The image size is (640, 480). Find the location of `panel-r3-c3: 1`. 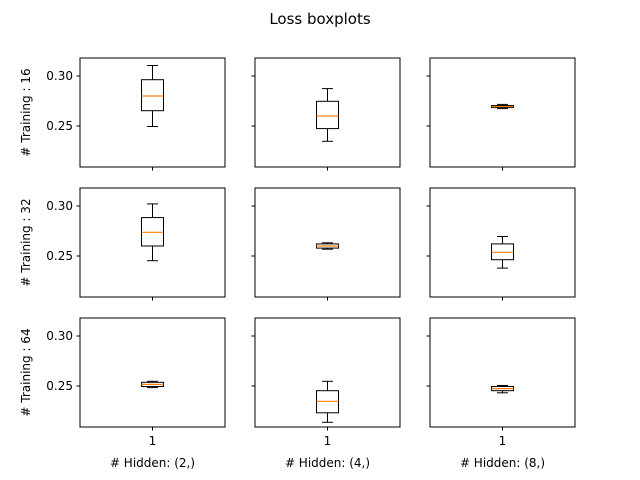

panel-r3-c3: 1 is located at coordinates (501, 382).